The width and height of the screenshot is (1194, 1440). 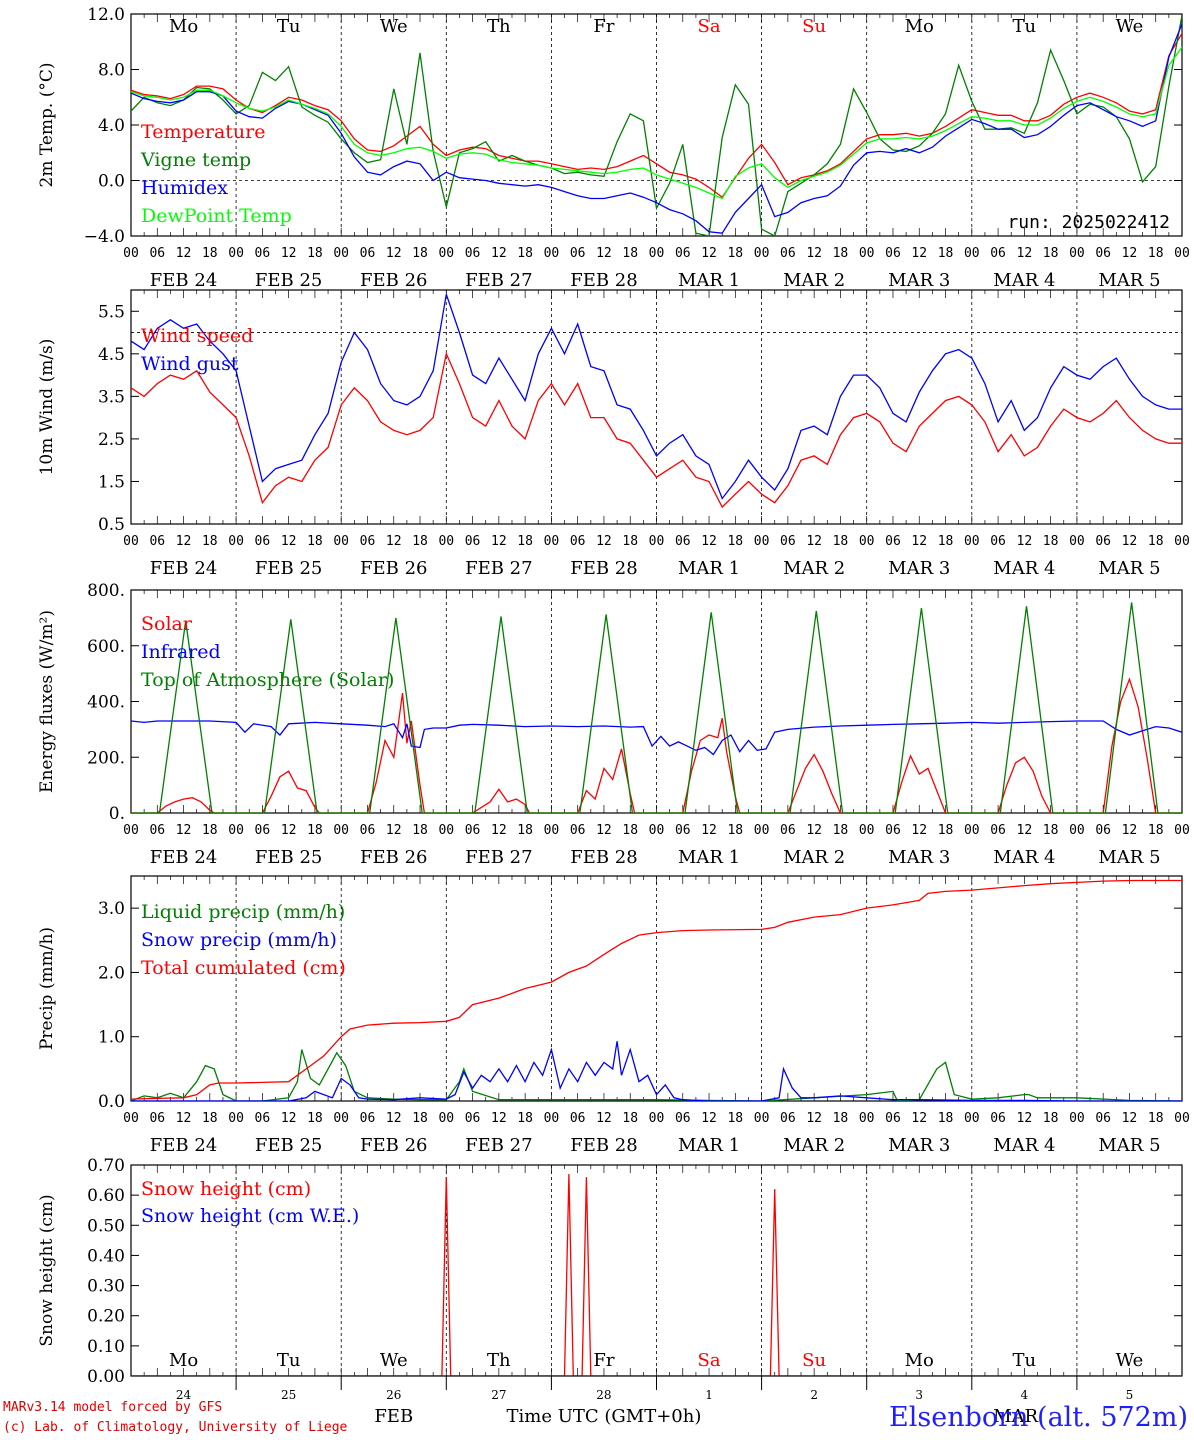 What do you see at coordinates (106, 1226) in the screenshot?
I see `y-tick-label: 0.50` at bounding box center [106, 1226].